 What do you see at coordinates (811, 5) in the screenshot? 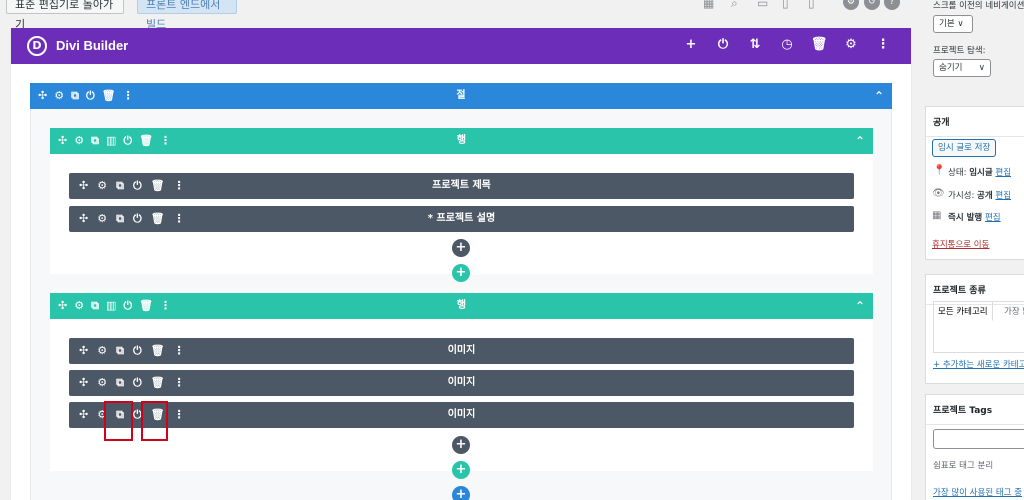
I see `phone-icon: ▯` at bounding box center [811, 5].